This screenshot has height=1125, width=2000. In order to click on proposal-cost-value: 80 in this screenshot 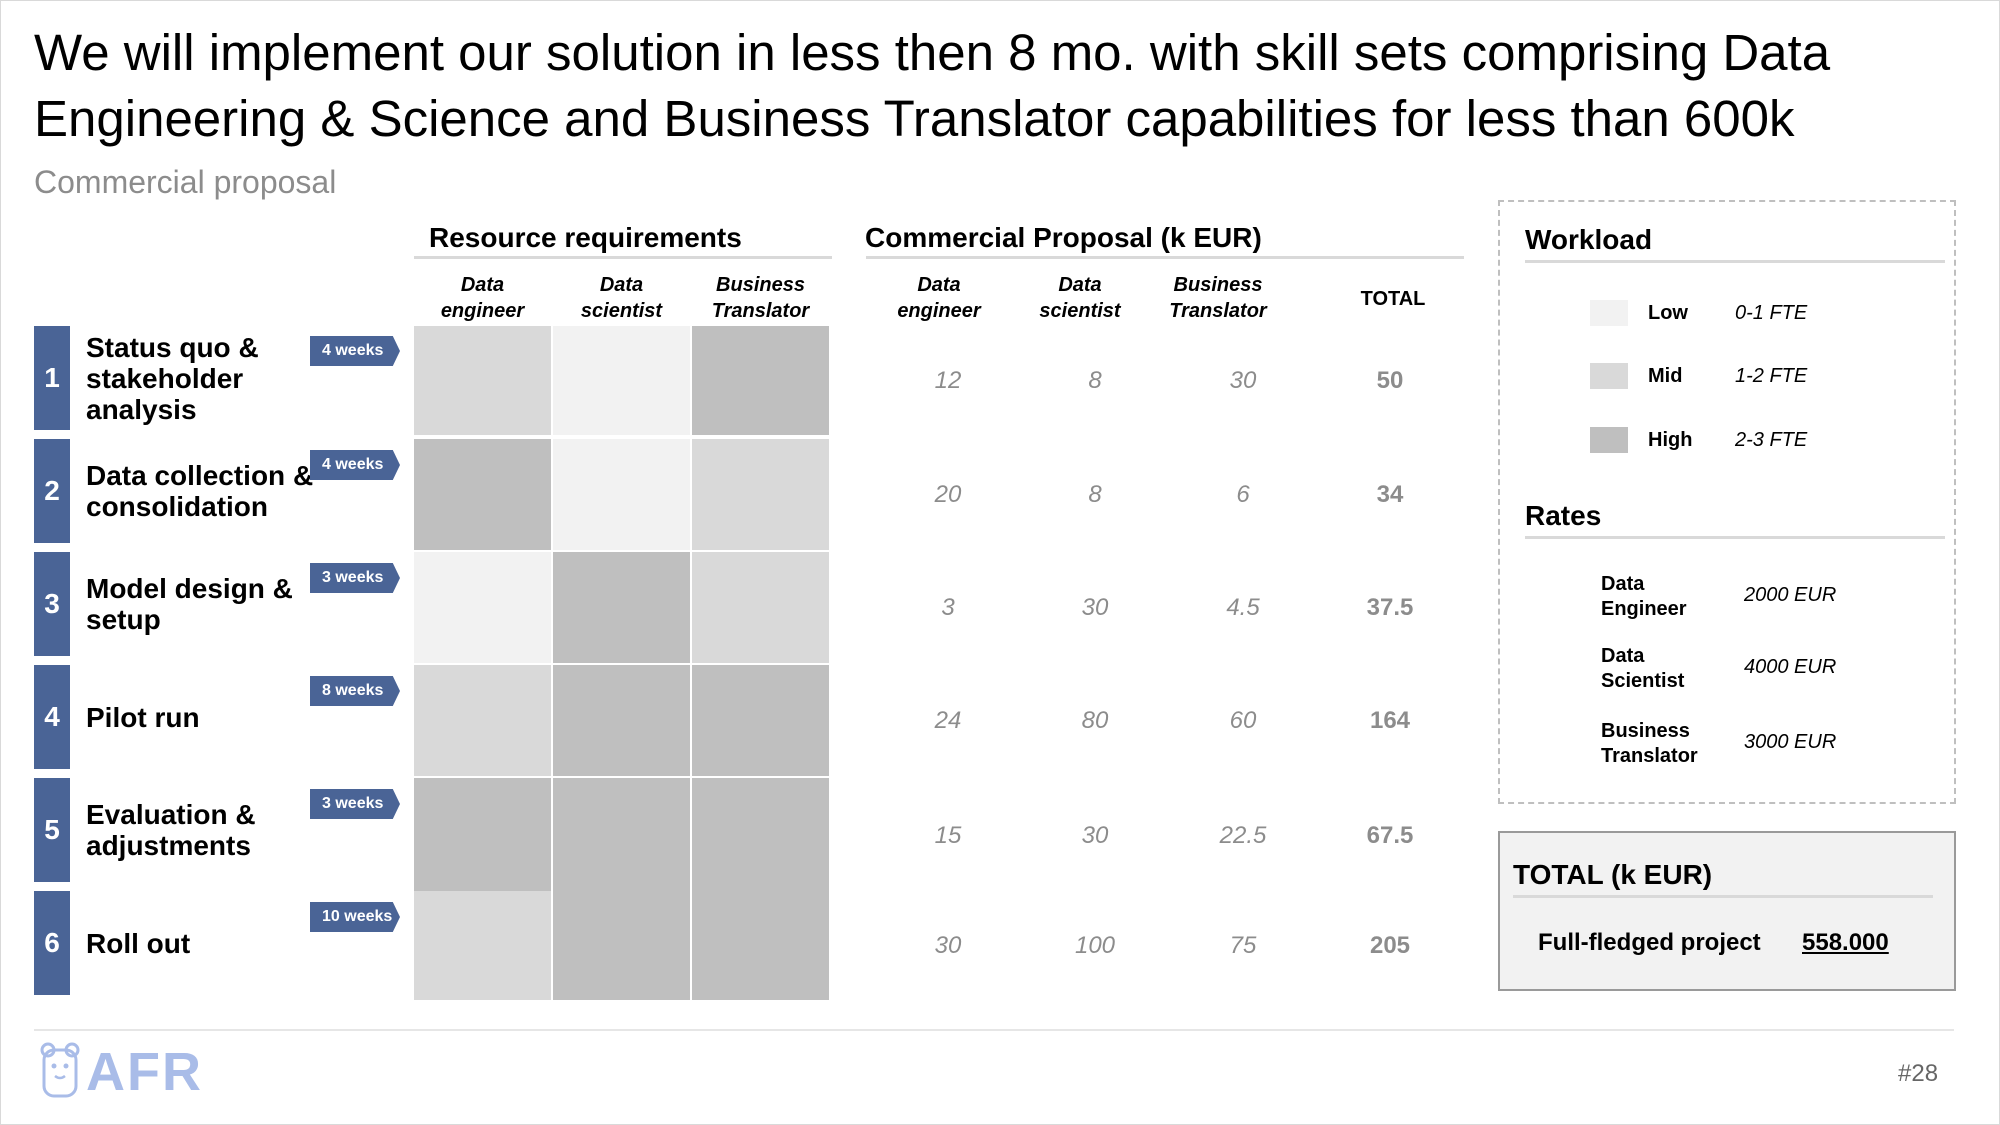, I will do `click(1095, 720)`.